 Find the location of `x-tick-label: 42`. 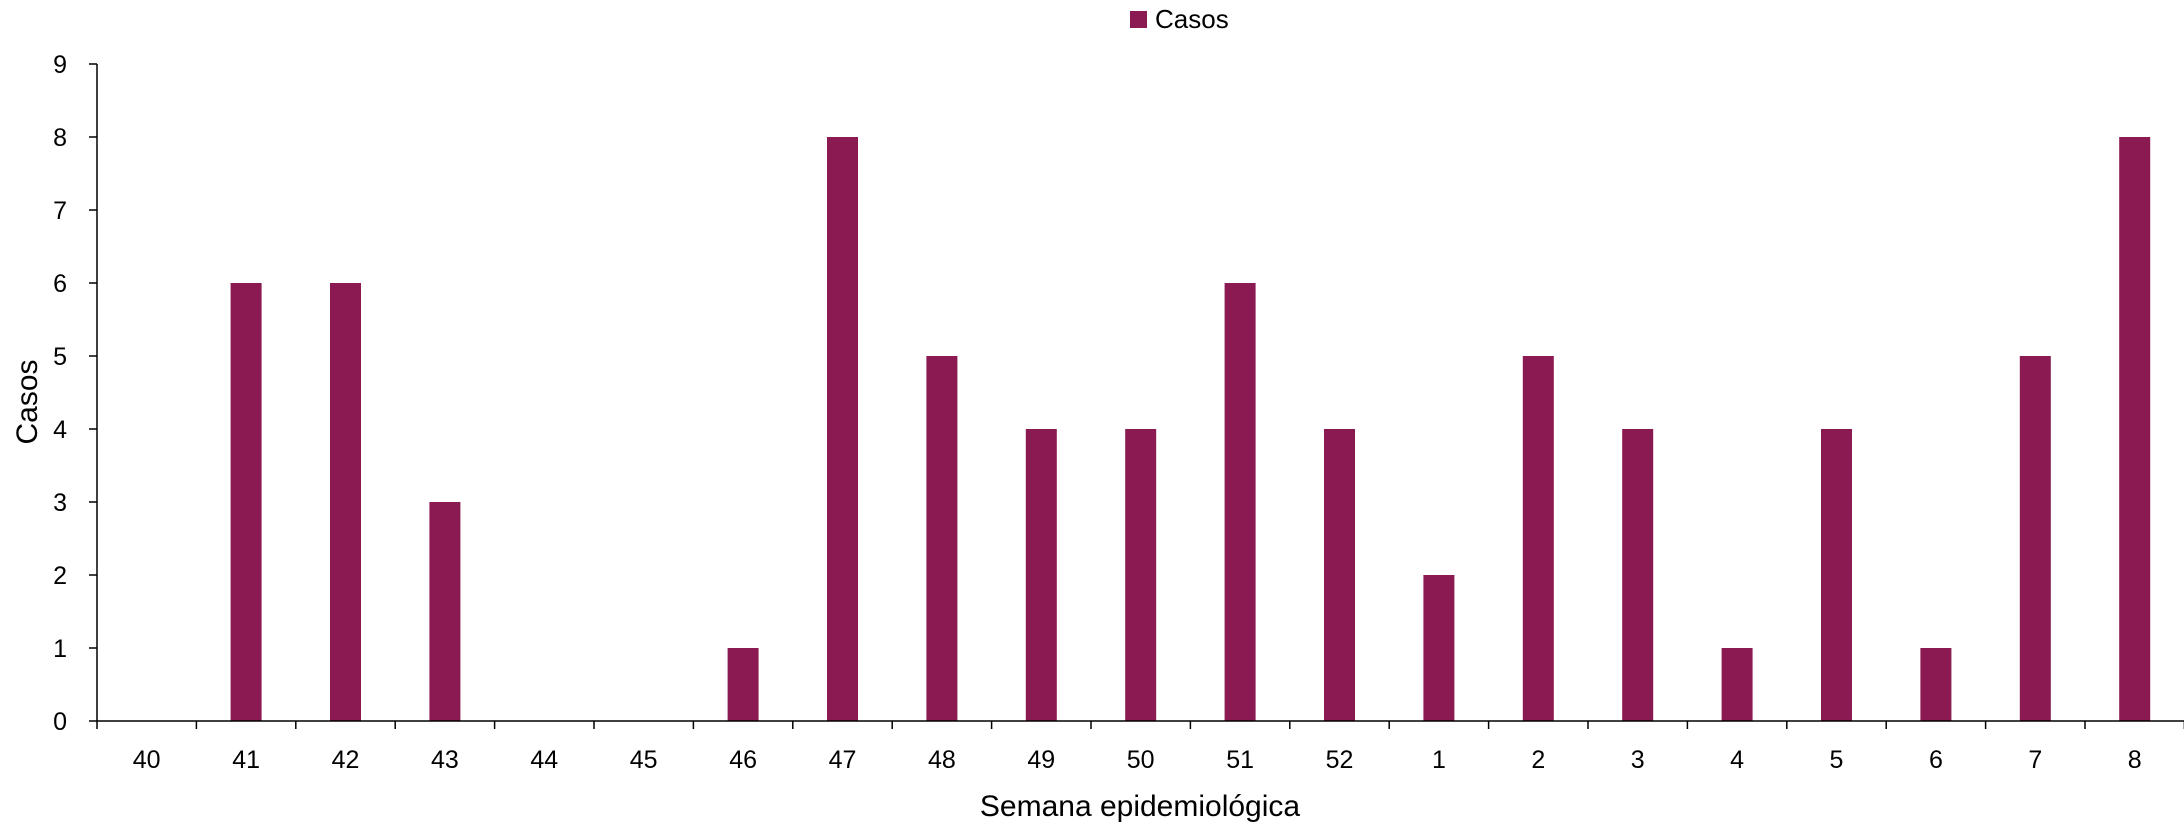

x-tick-label: 42 is located at coordinates (346, 760).